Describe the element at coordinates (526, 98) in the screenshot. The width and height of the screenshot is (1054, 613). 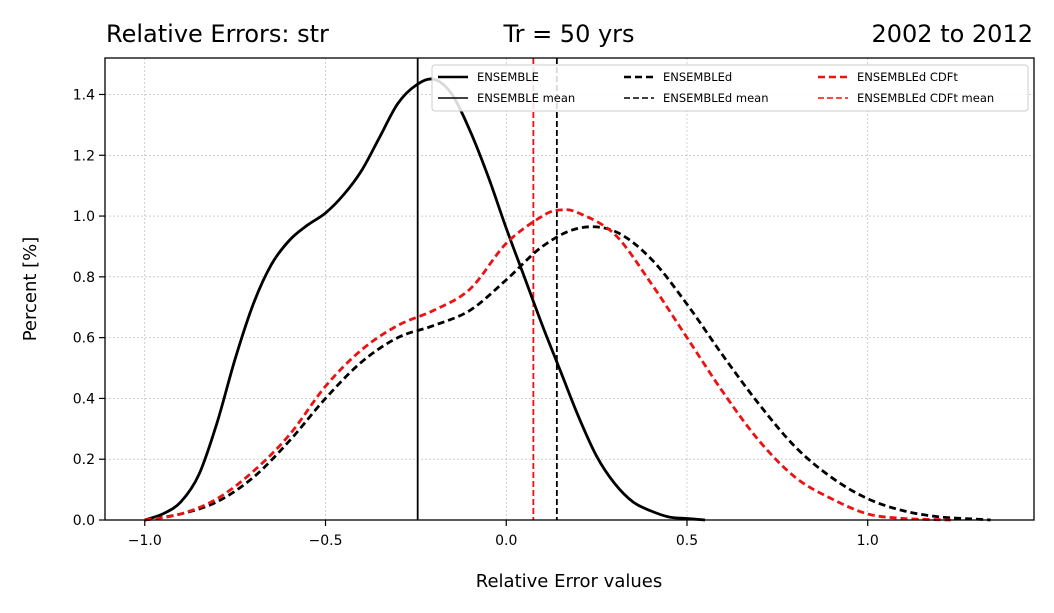
I see `legend-label: ENSEMBLE mean` at that location.